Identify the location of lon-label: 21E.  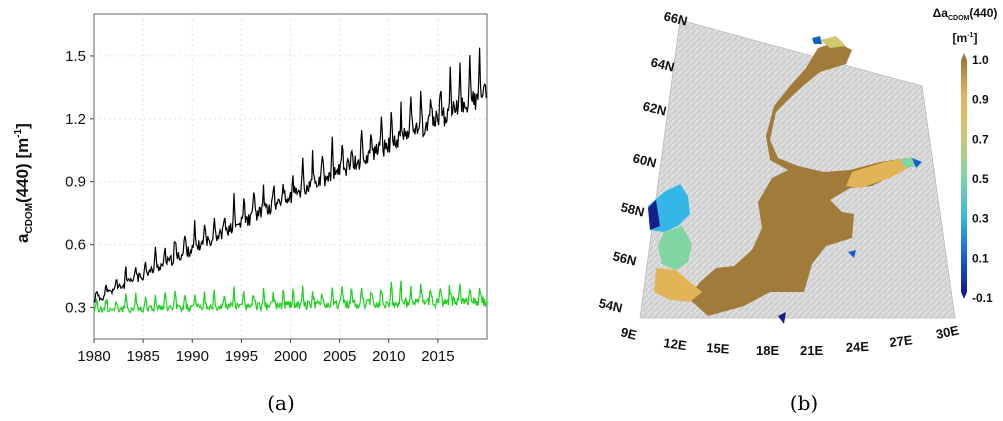
(811, 350).